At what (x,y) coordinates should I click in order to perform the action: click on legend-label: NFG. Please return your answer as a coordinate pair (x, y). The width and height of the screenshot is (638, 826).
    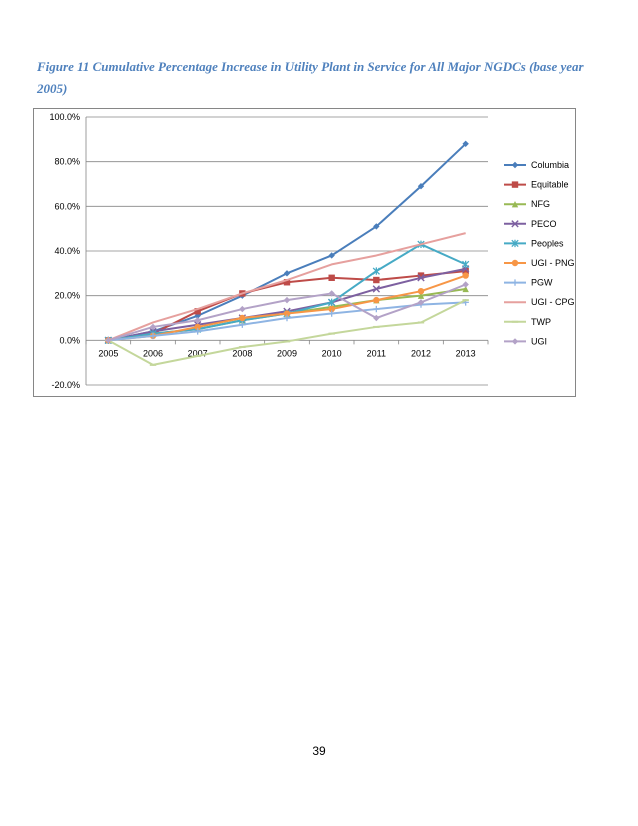
    Looking at the image, I should click on (540, 204).